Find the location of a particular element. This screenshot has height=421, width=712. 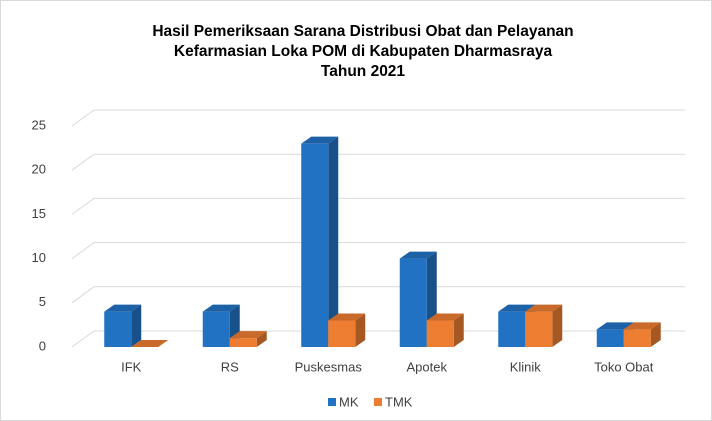

y-tick-label: 0 is located at coordinates (42, 345).